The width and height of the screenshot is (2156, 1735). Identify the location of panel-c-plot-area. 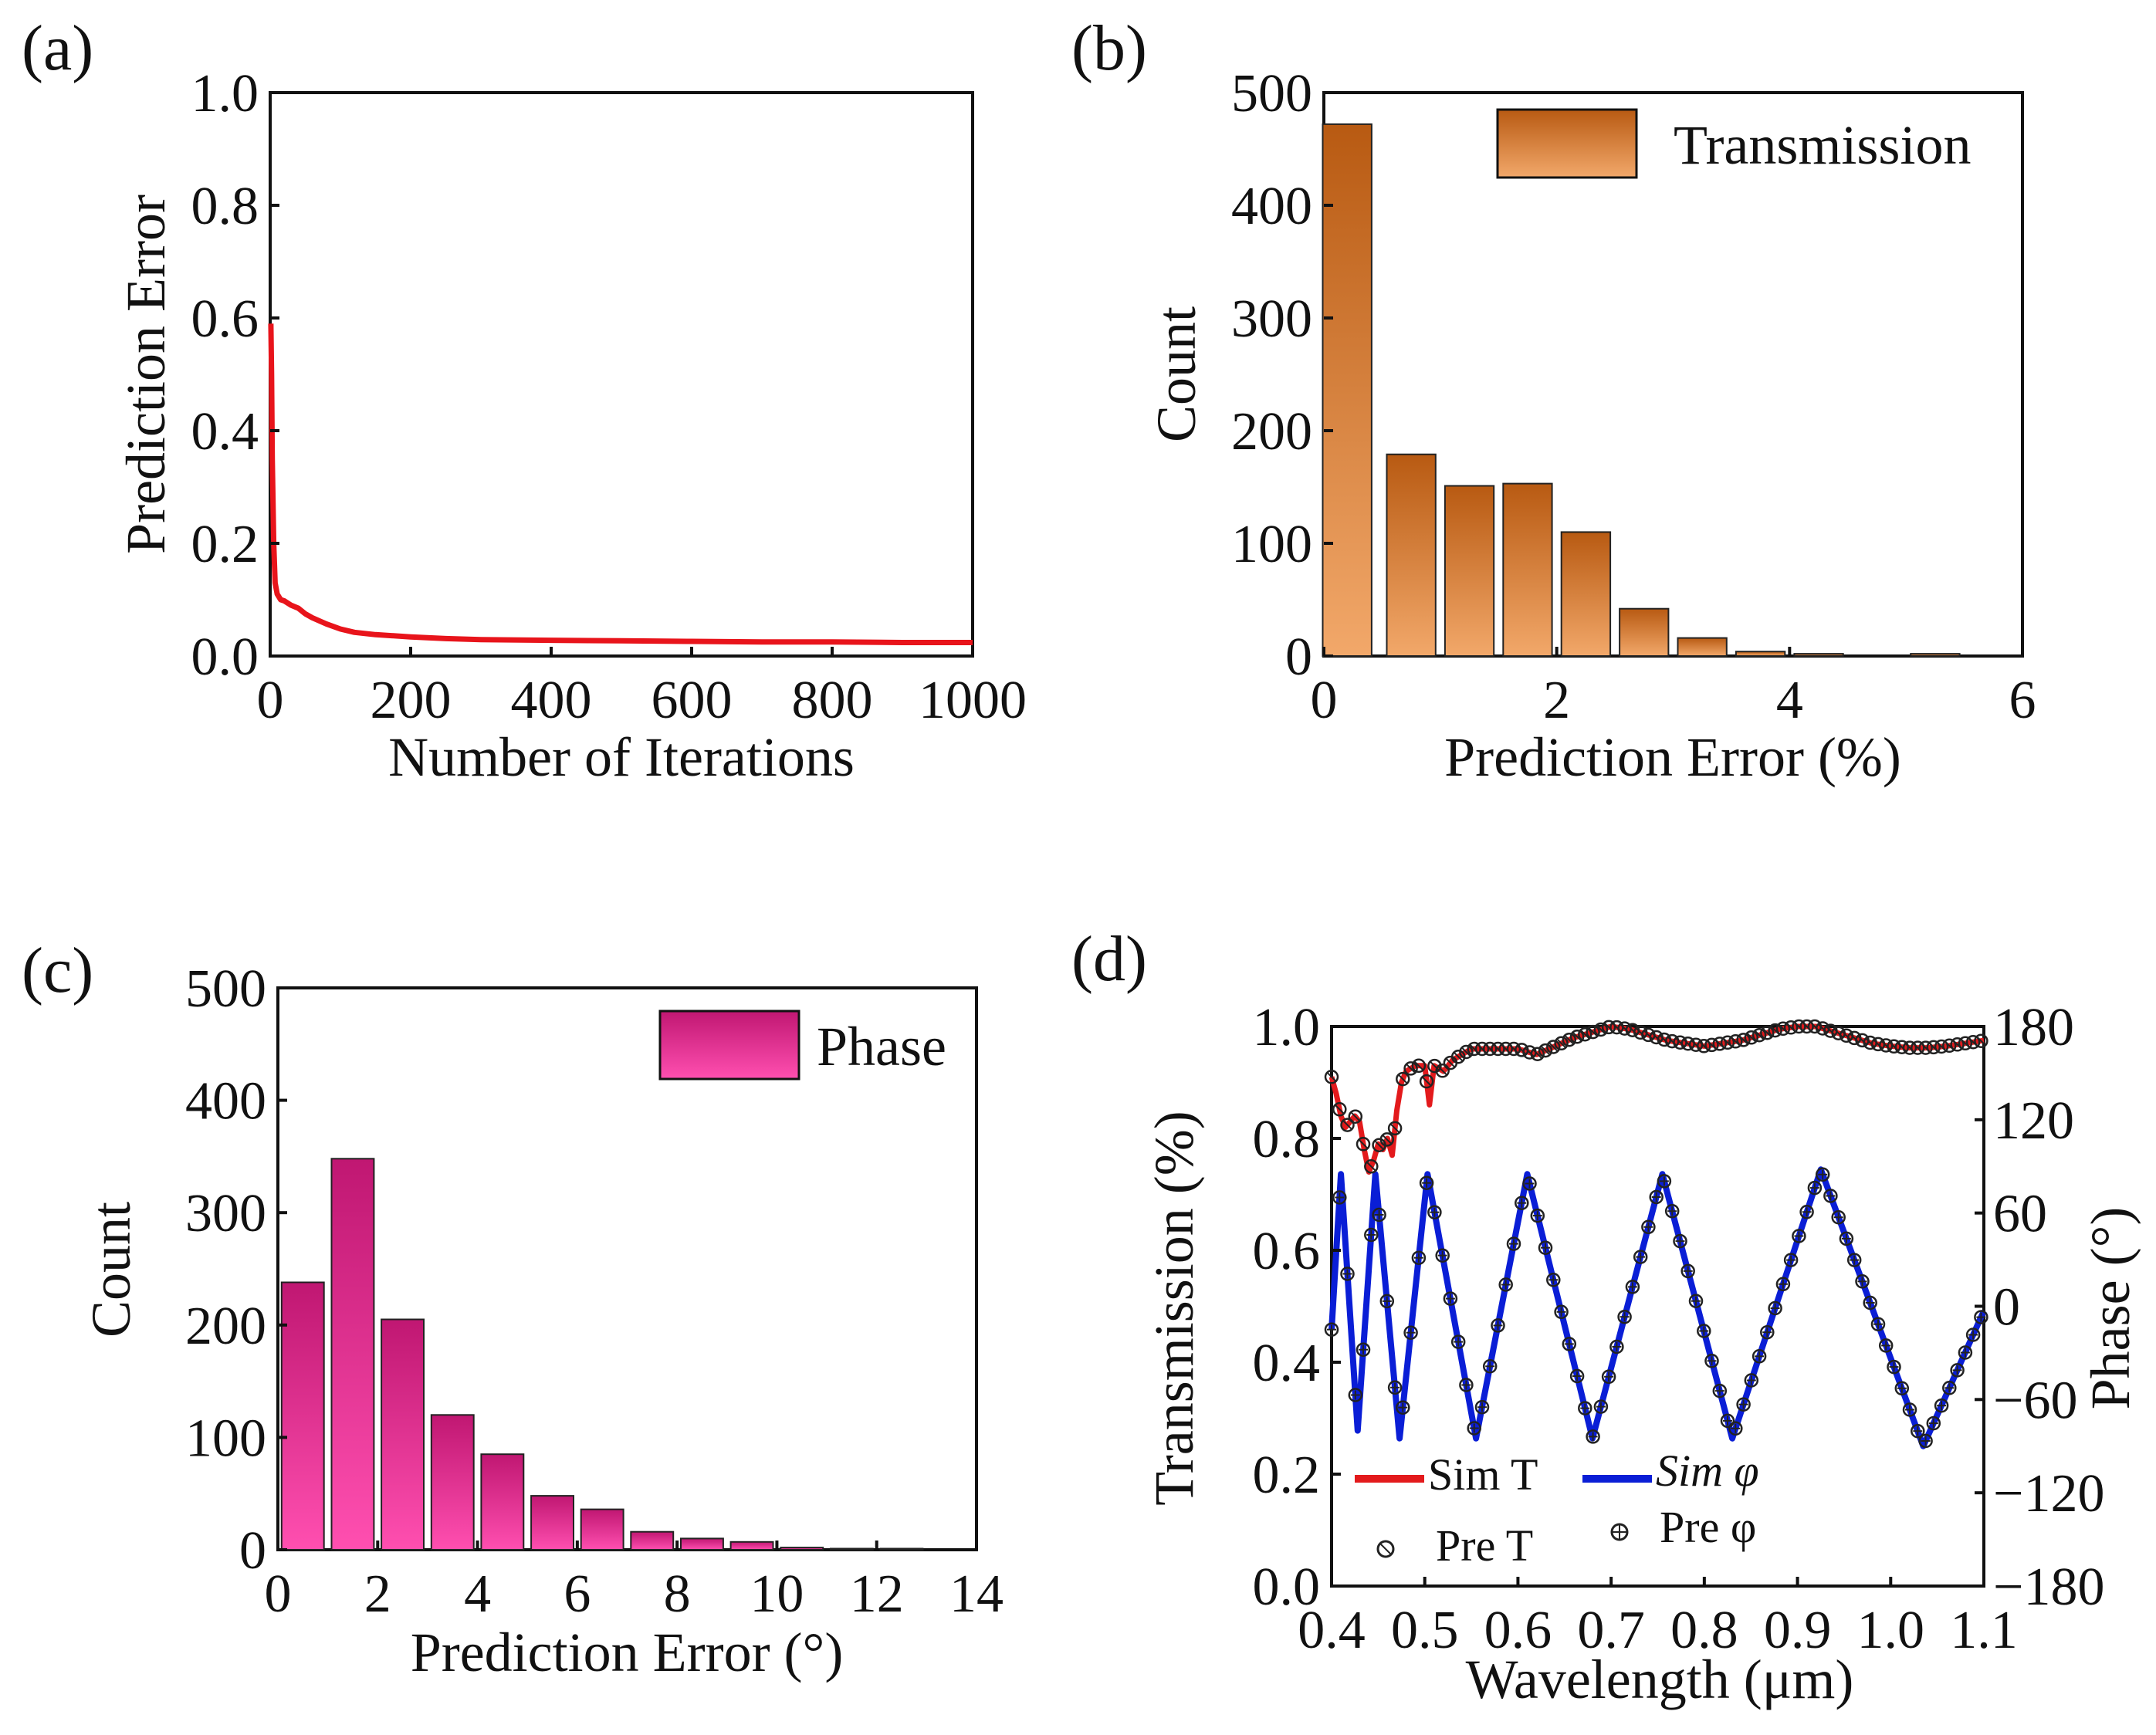
(602, 1354).